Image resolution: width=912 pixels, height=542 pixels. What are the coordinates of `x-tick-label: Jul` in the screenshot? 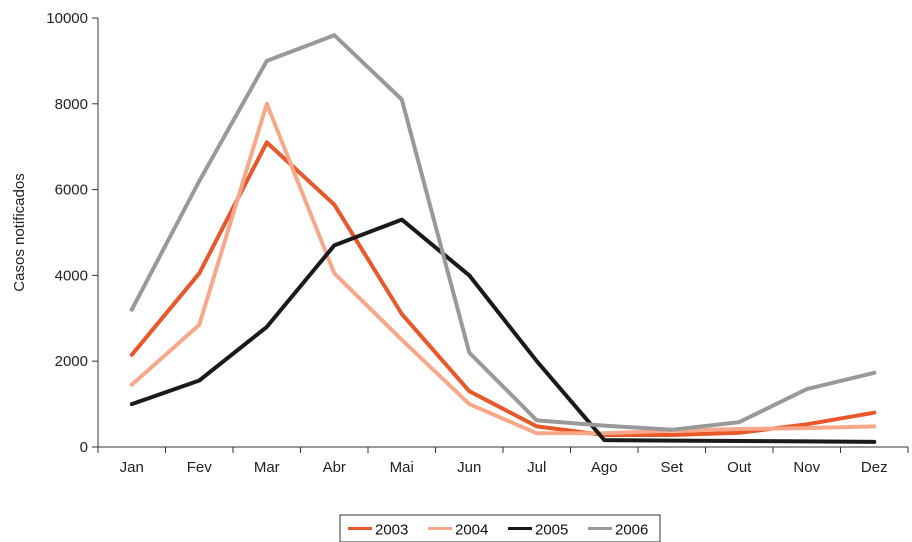 It's located at (536, 467).